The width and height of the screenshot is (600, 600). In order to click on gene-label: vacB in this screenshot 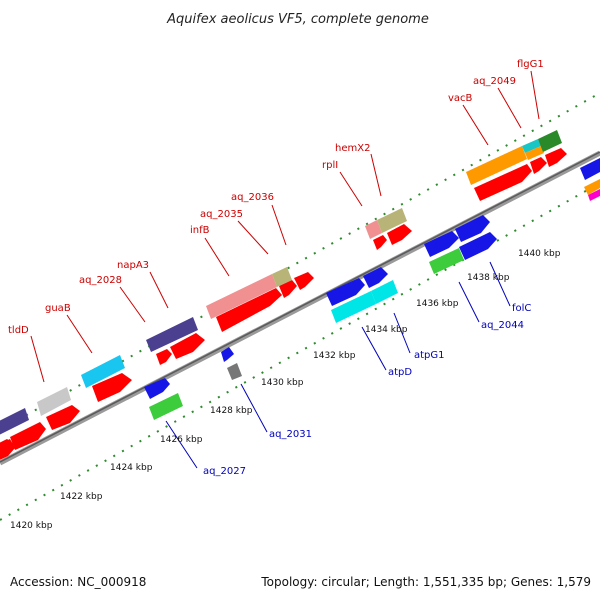, I will do `click(460, 98)`.